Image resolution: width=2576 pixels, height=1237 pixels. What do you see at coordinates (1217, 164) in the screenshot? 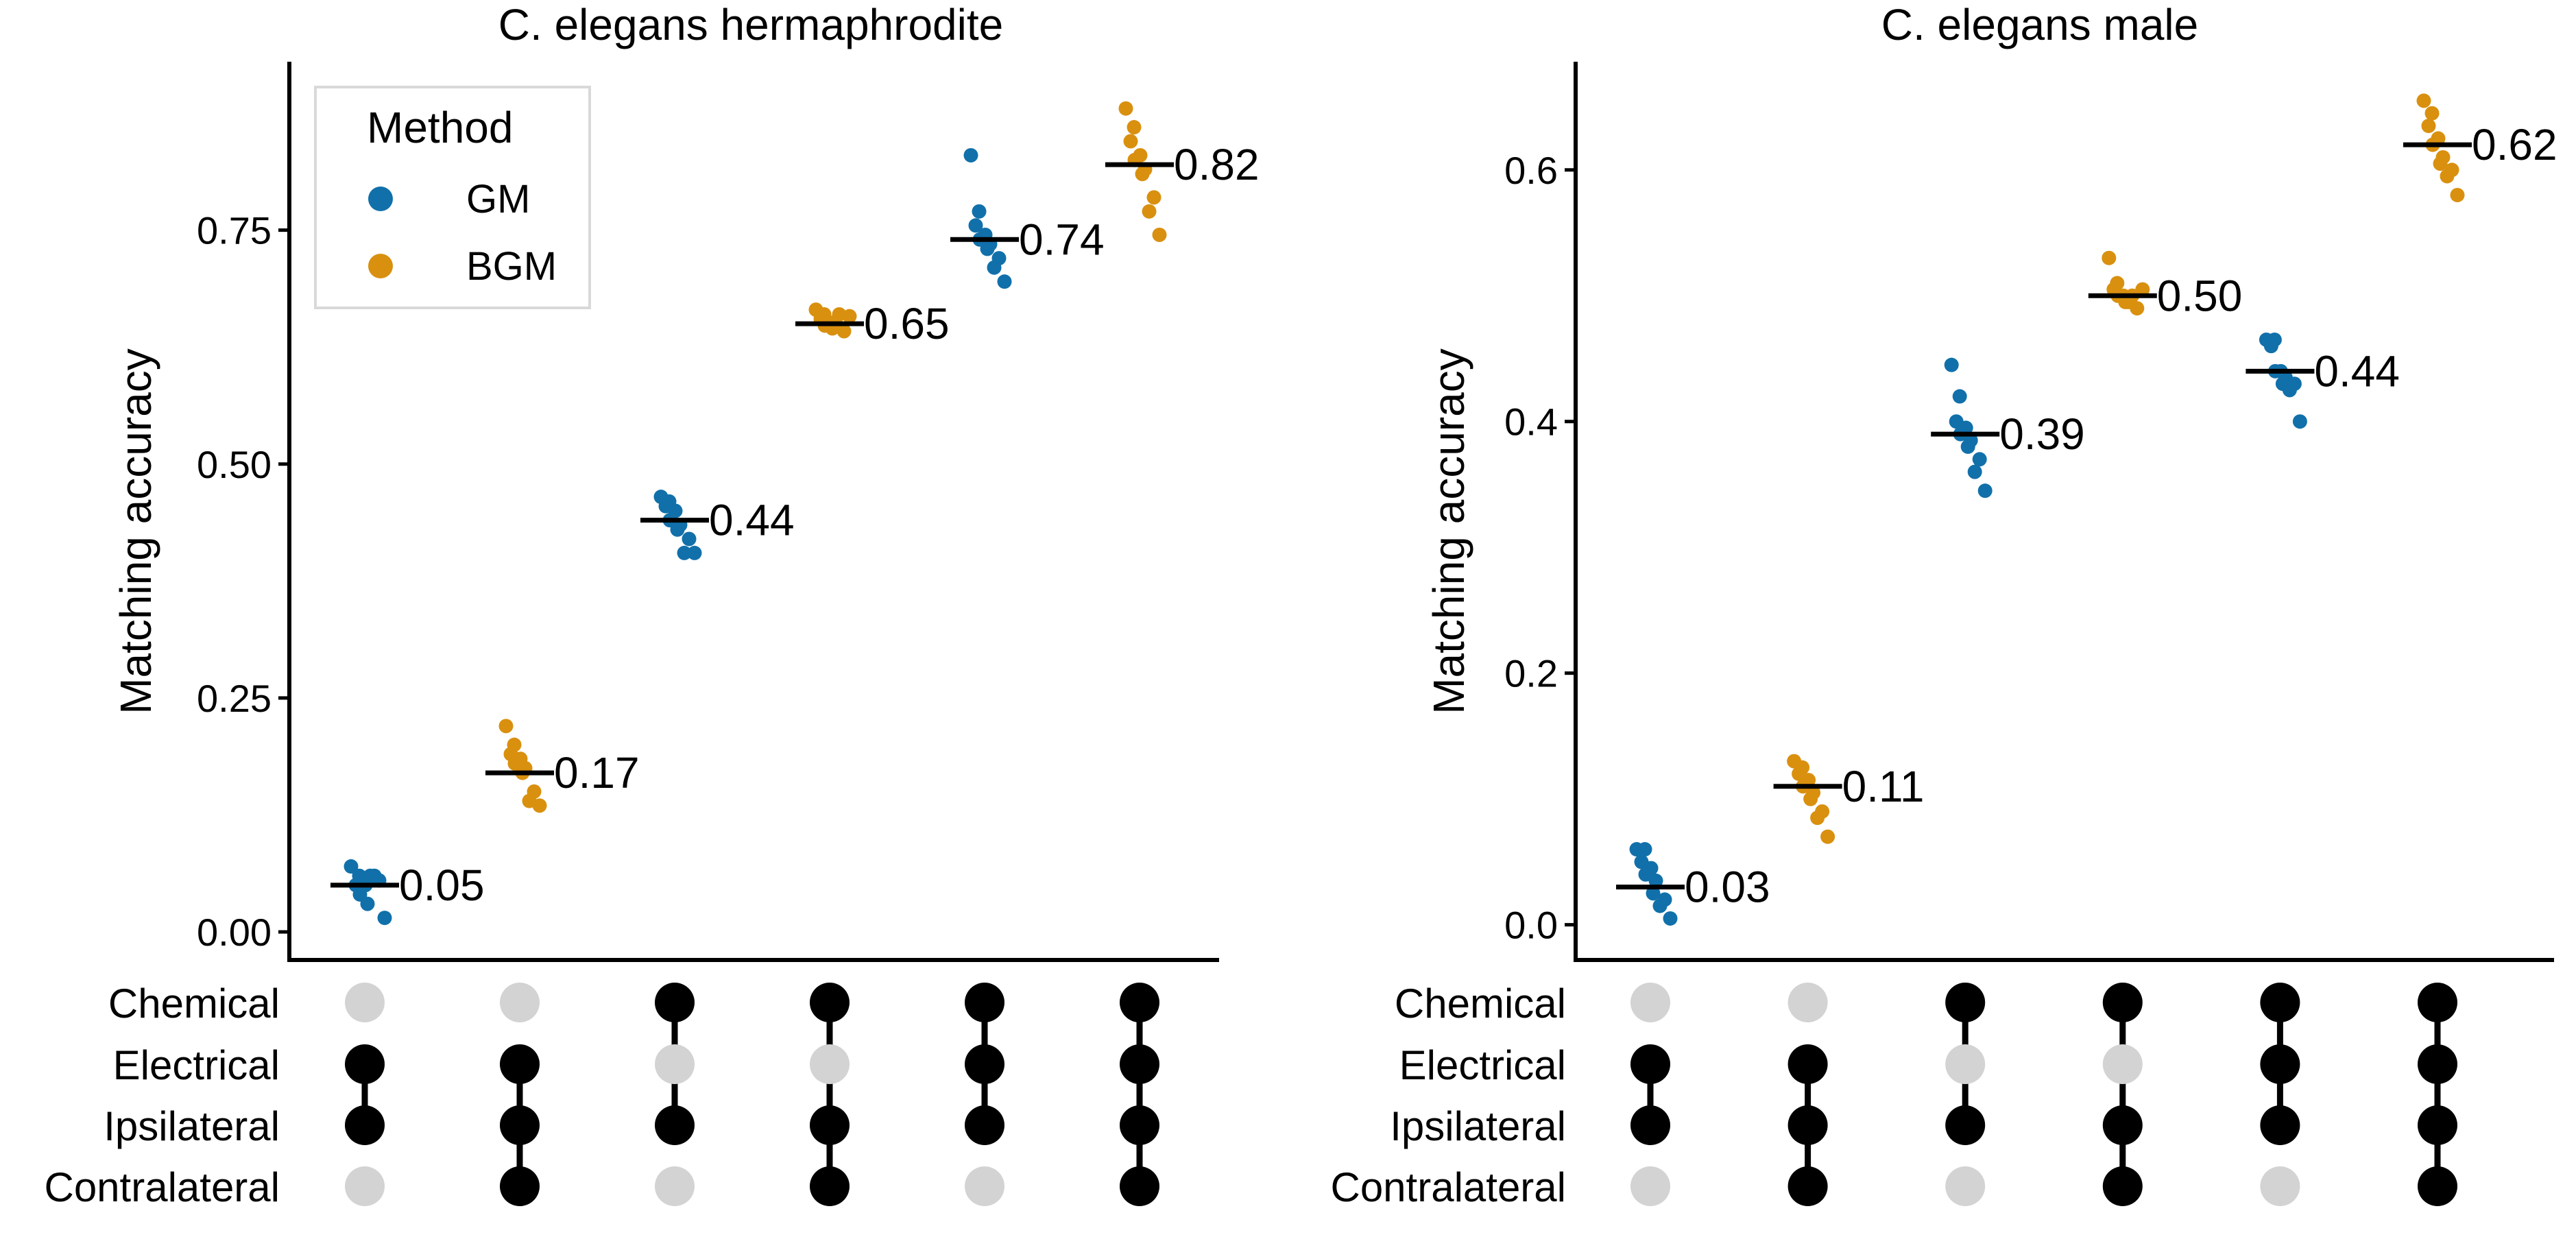
I see `left-median-label: 0.82` at bounding box center [1217, 164].